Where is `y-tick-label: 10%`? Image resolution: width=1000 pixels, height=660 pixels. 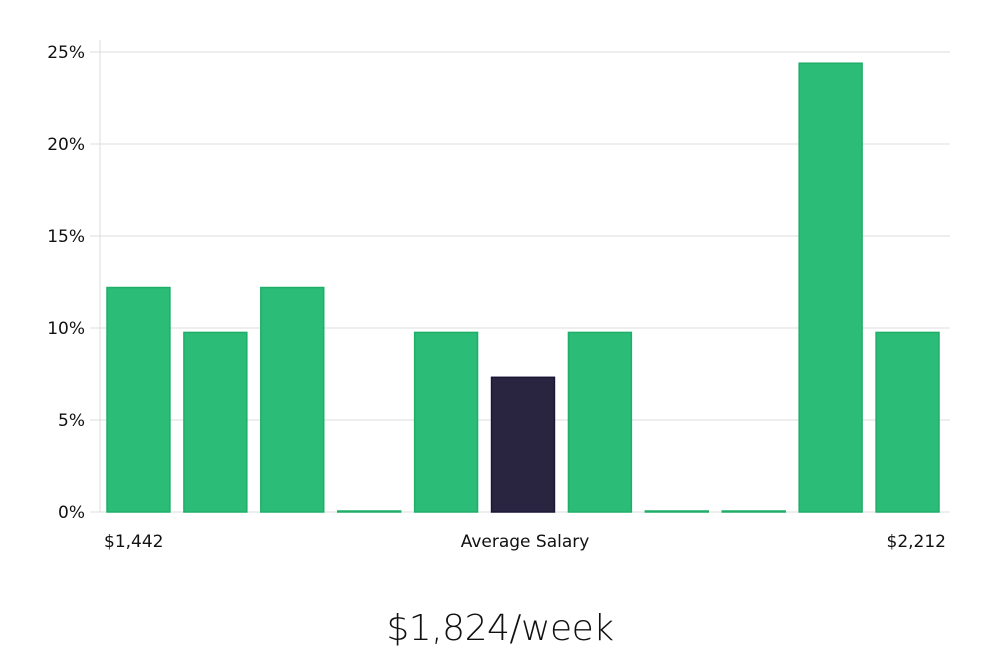 y-tick-label: 10% is located at coordinates (66, 329).